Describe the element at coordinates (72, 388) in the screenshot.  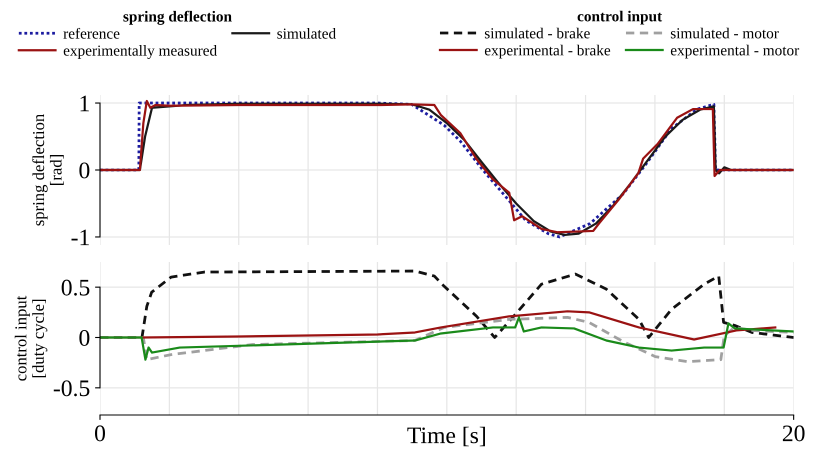
I see `y-tick-label: -0.5` at that location.